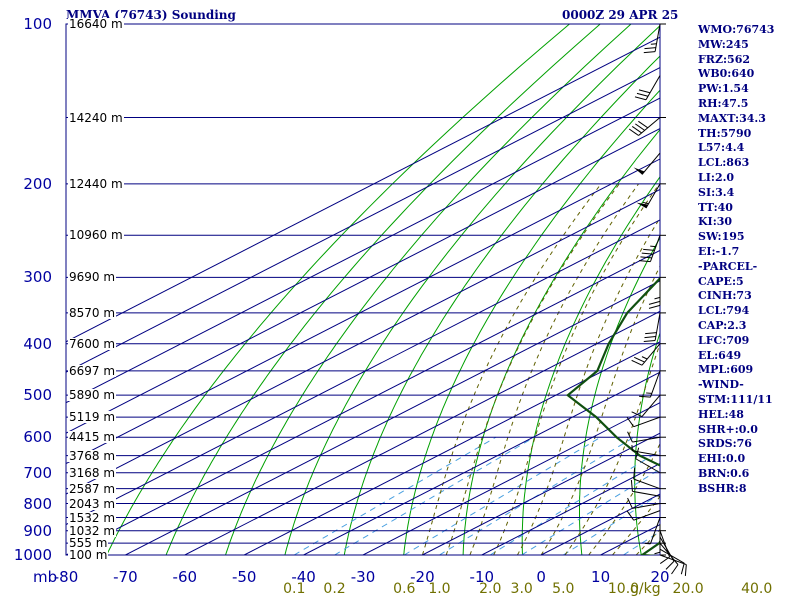 This screenshot has height=600, width=800. What do you see at coordinates (715, 207) in the screenshot?
I see `index-item: TT:40` at bounding box center [715, 207].